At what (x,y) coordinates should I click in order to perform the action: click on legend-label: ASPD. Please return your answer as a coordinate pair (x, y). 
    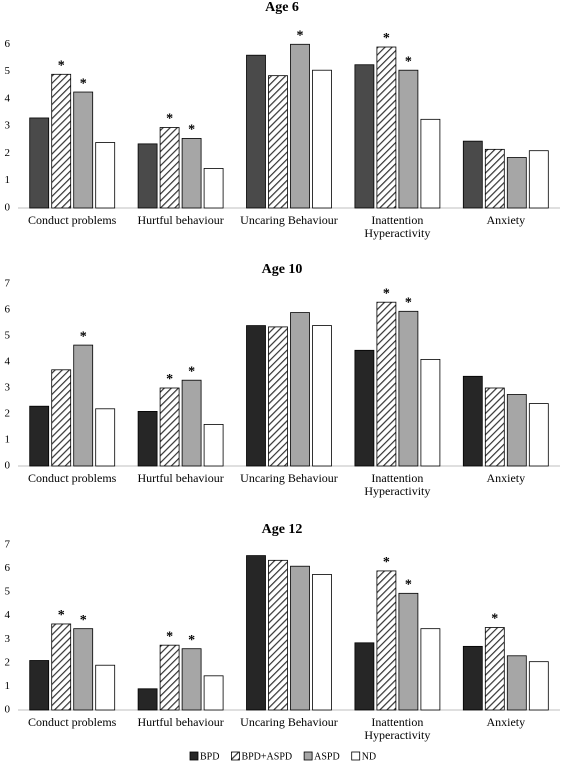
    Looking at the image, I should click on (327, 756).